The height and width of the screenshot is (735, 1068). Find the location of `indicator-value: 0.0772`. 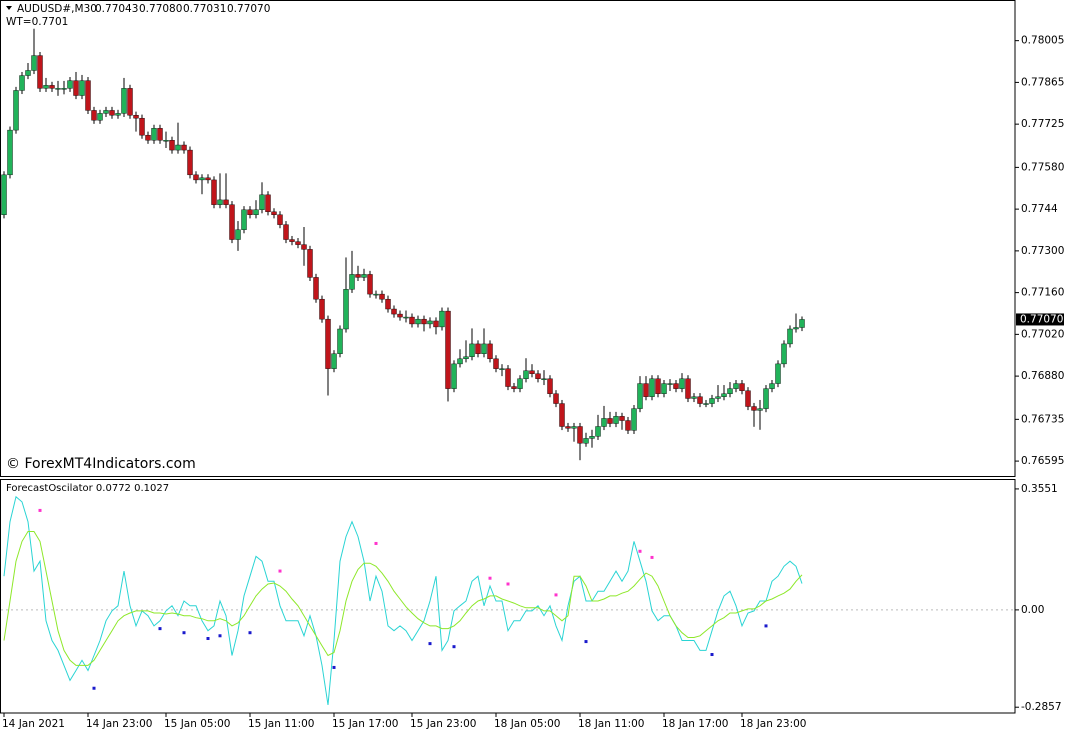

indicator-value: 0.0772 is located at coordinates (113, 488).